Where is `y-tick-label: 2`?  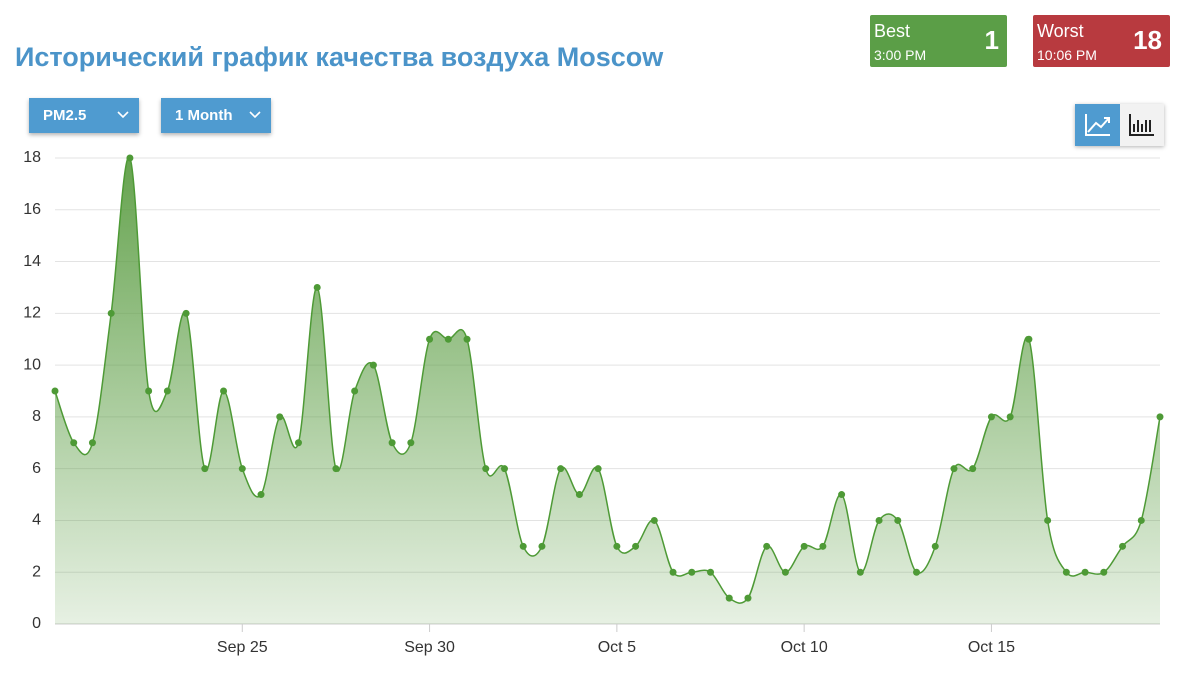 y-tick-label: 2 is located at coordinates (36, 571).